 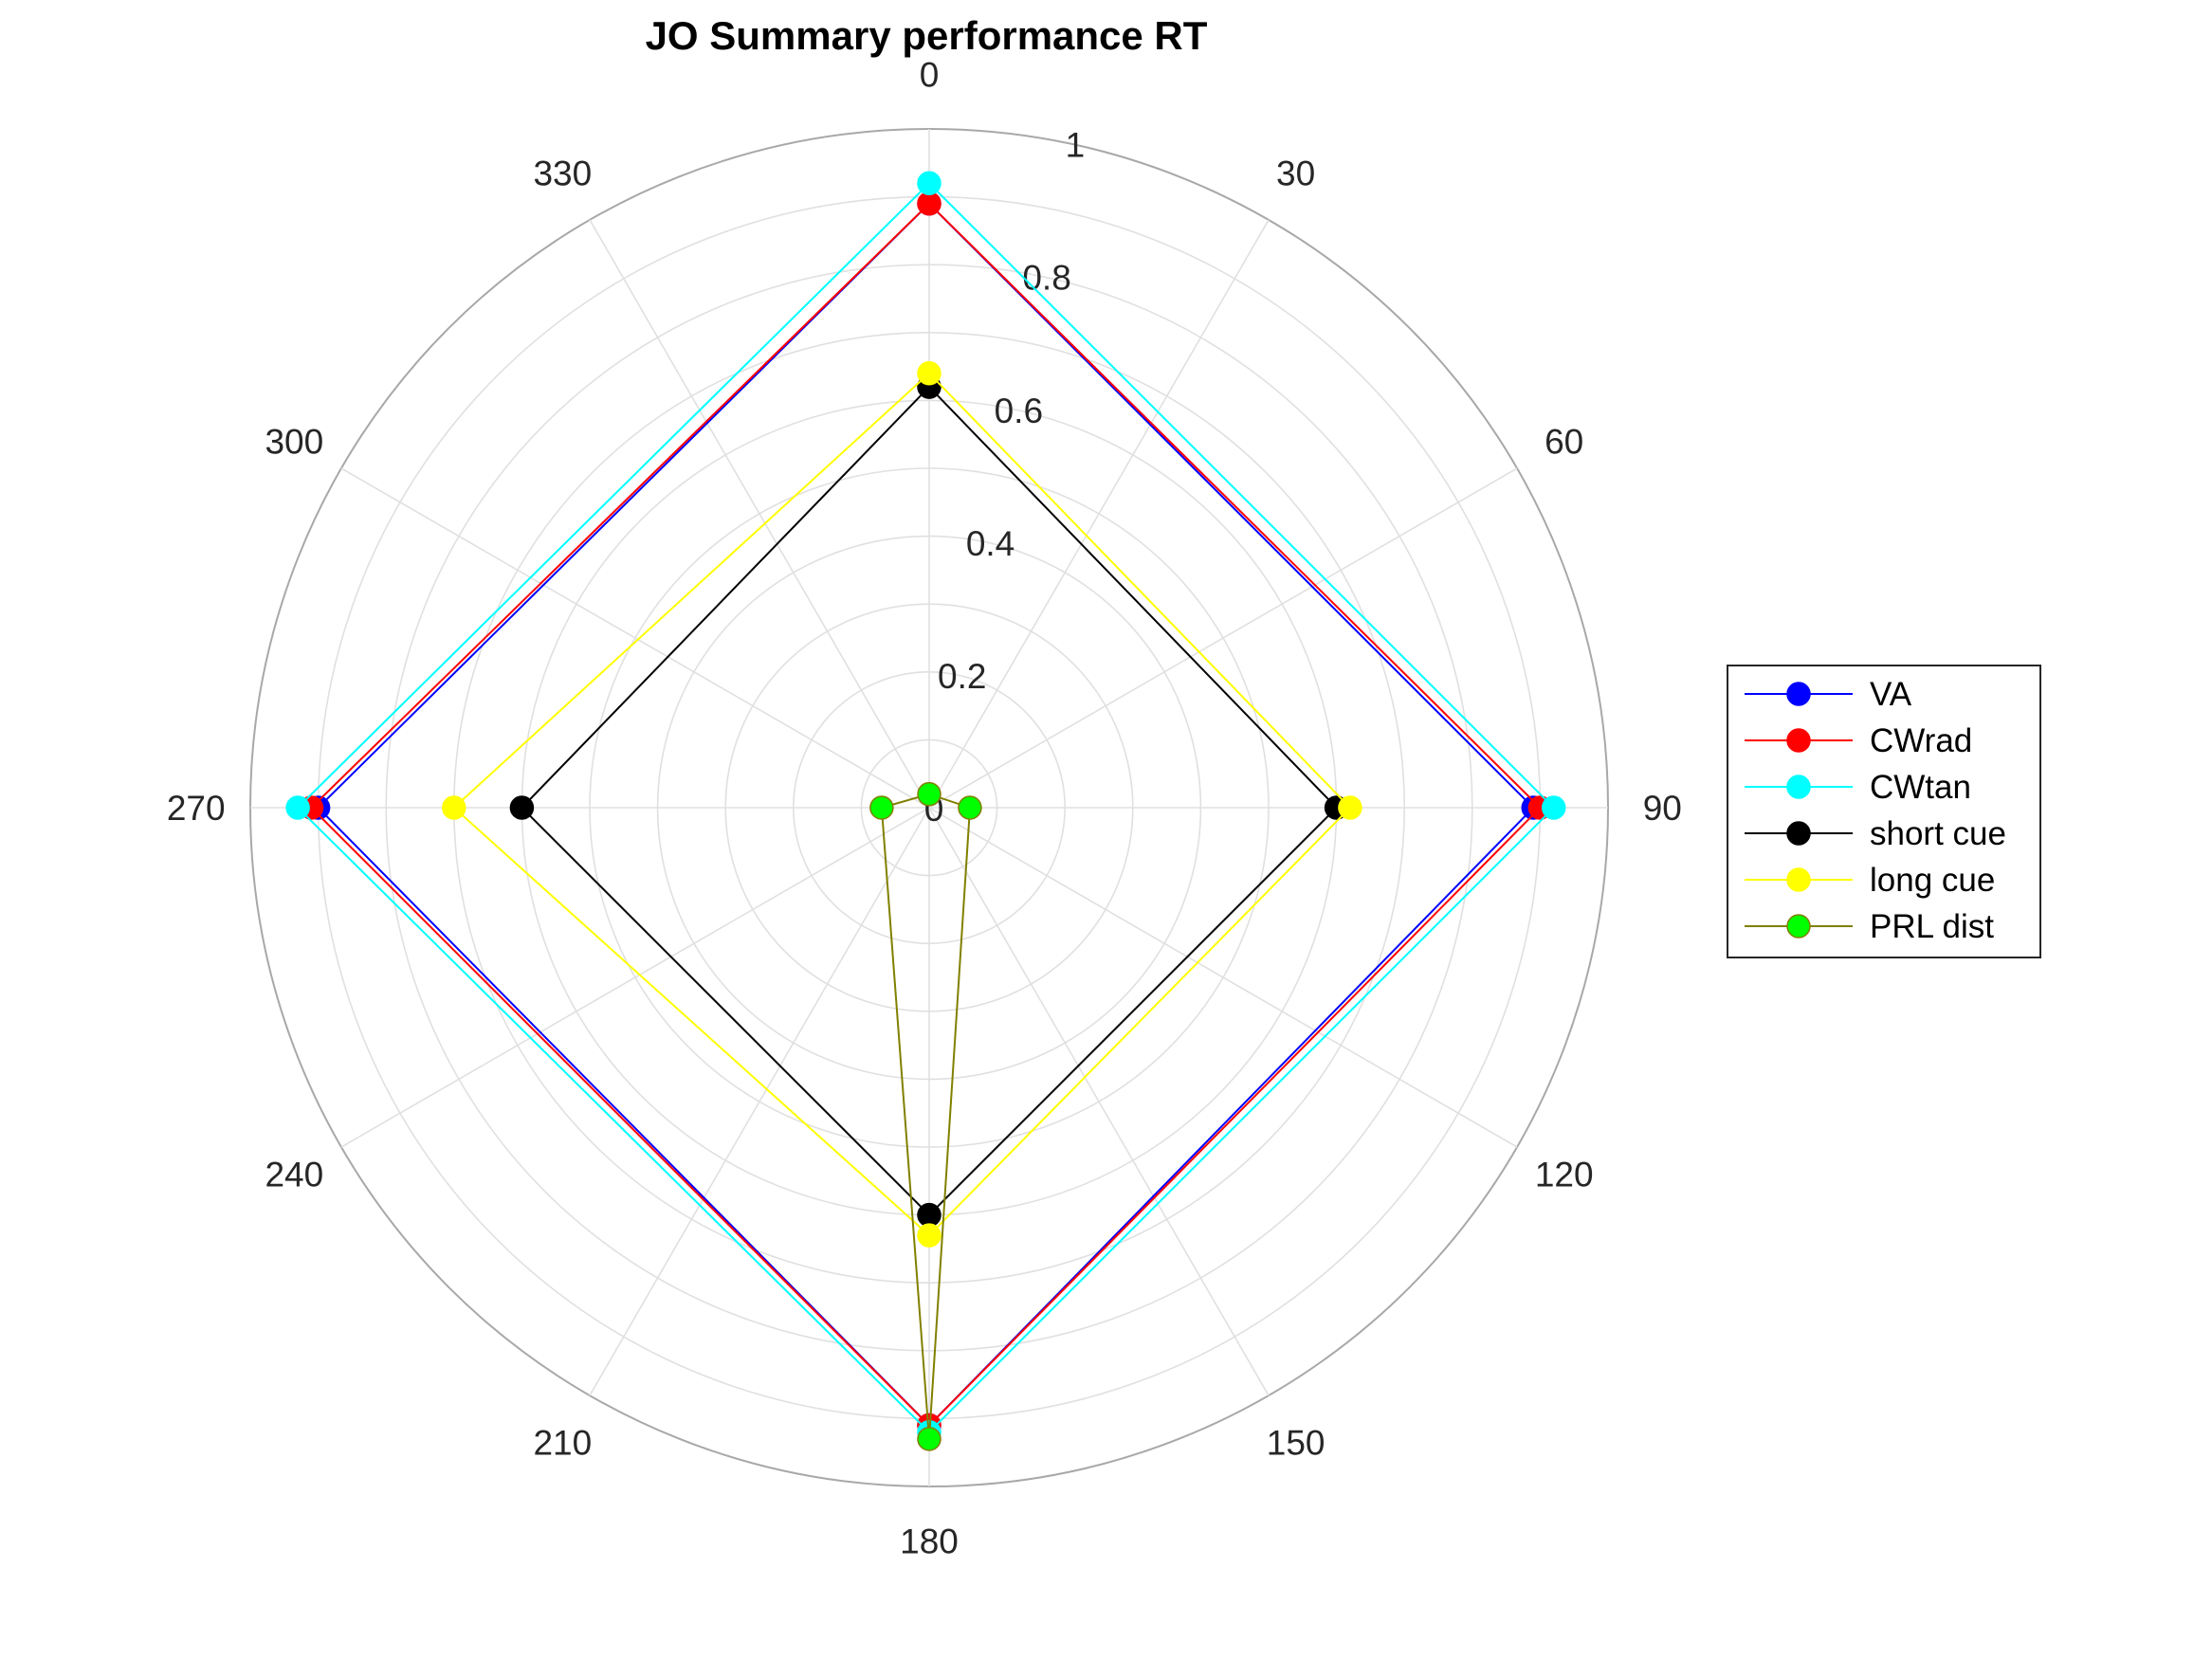 I want to click on radial-tick-label: 0.8, so click(x=1046, y=278).